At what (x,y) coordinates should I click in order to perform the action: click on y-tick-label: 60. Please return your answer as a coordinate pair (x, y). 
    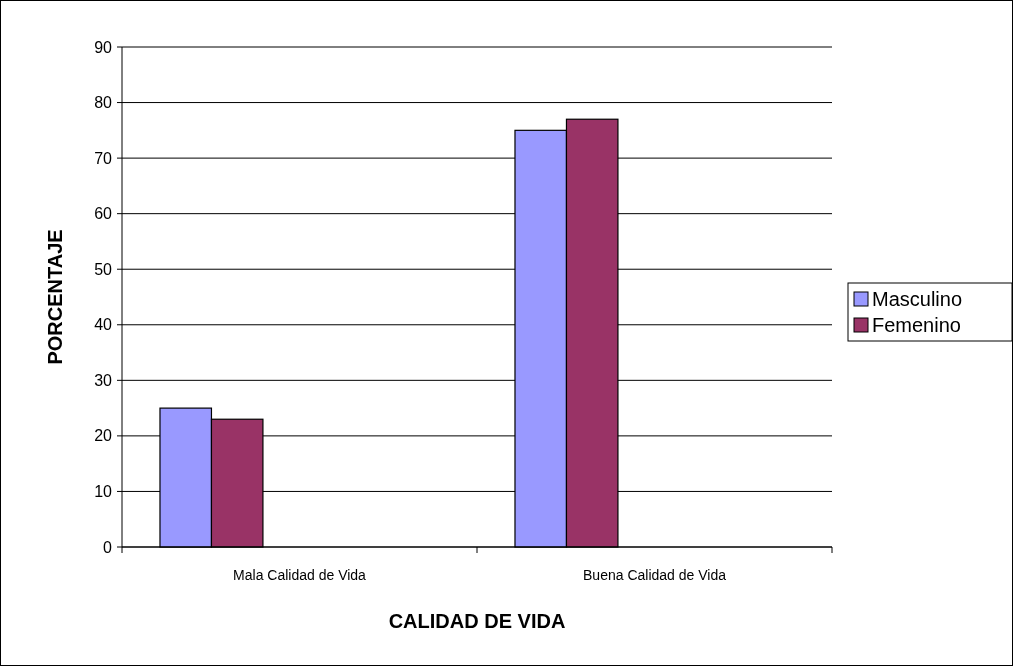
    Looking at the image, I should click on (103, 214).